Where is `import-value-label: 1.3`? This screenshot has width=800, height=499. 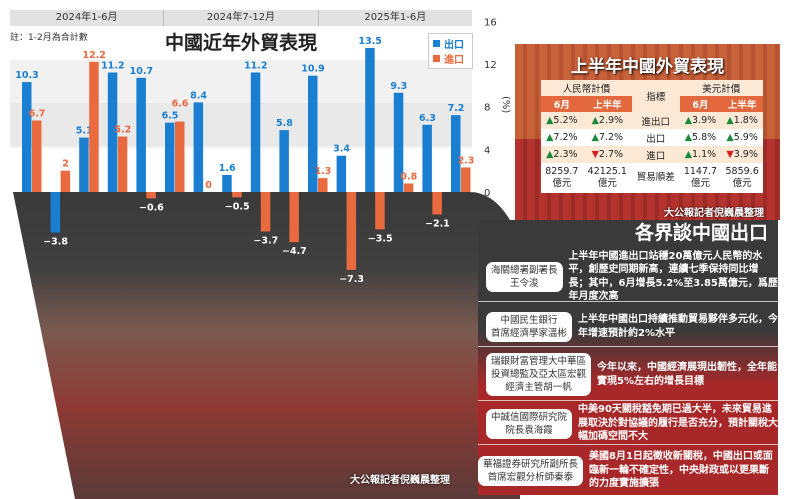 import-value-label: 1.3 is located at coordinates (323, 171).